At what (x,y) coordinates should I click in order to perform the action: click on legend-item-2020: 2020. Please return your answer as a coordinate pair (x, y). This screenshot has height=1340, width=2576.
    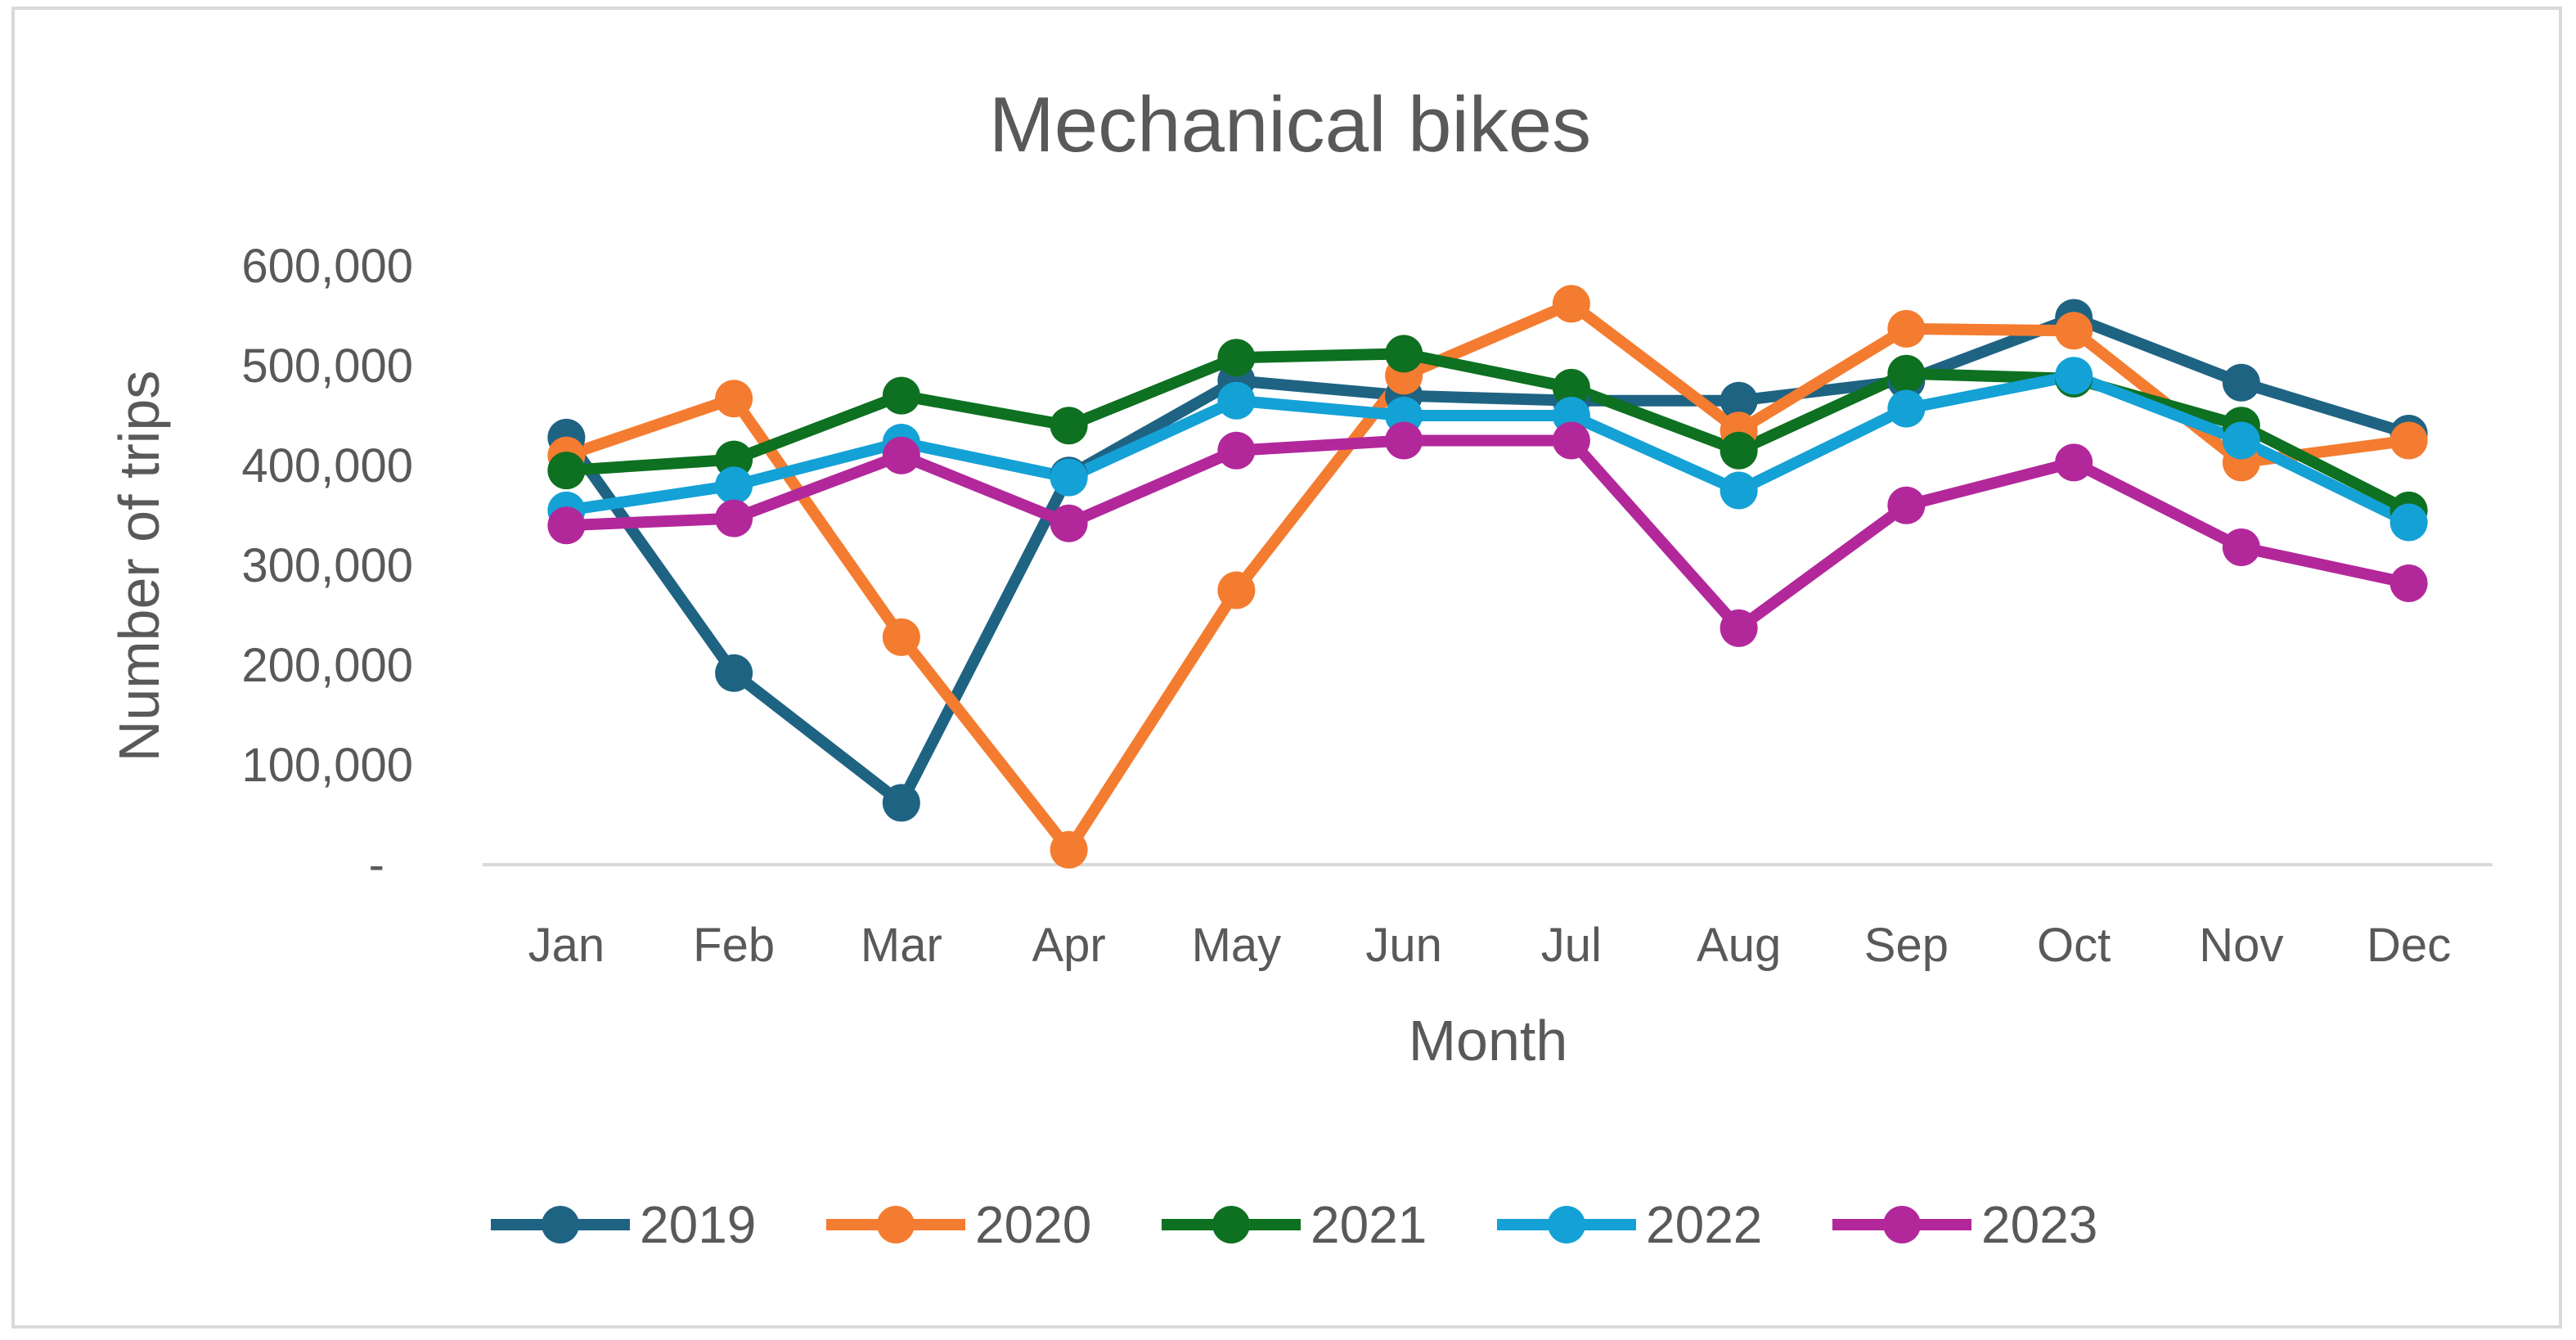
    Looking at the image, I should click on (958, 1224).